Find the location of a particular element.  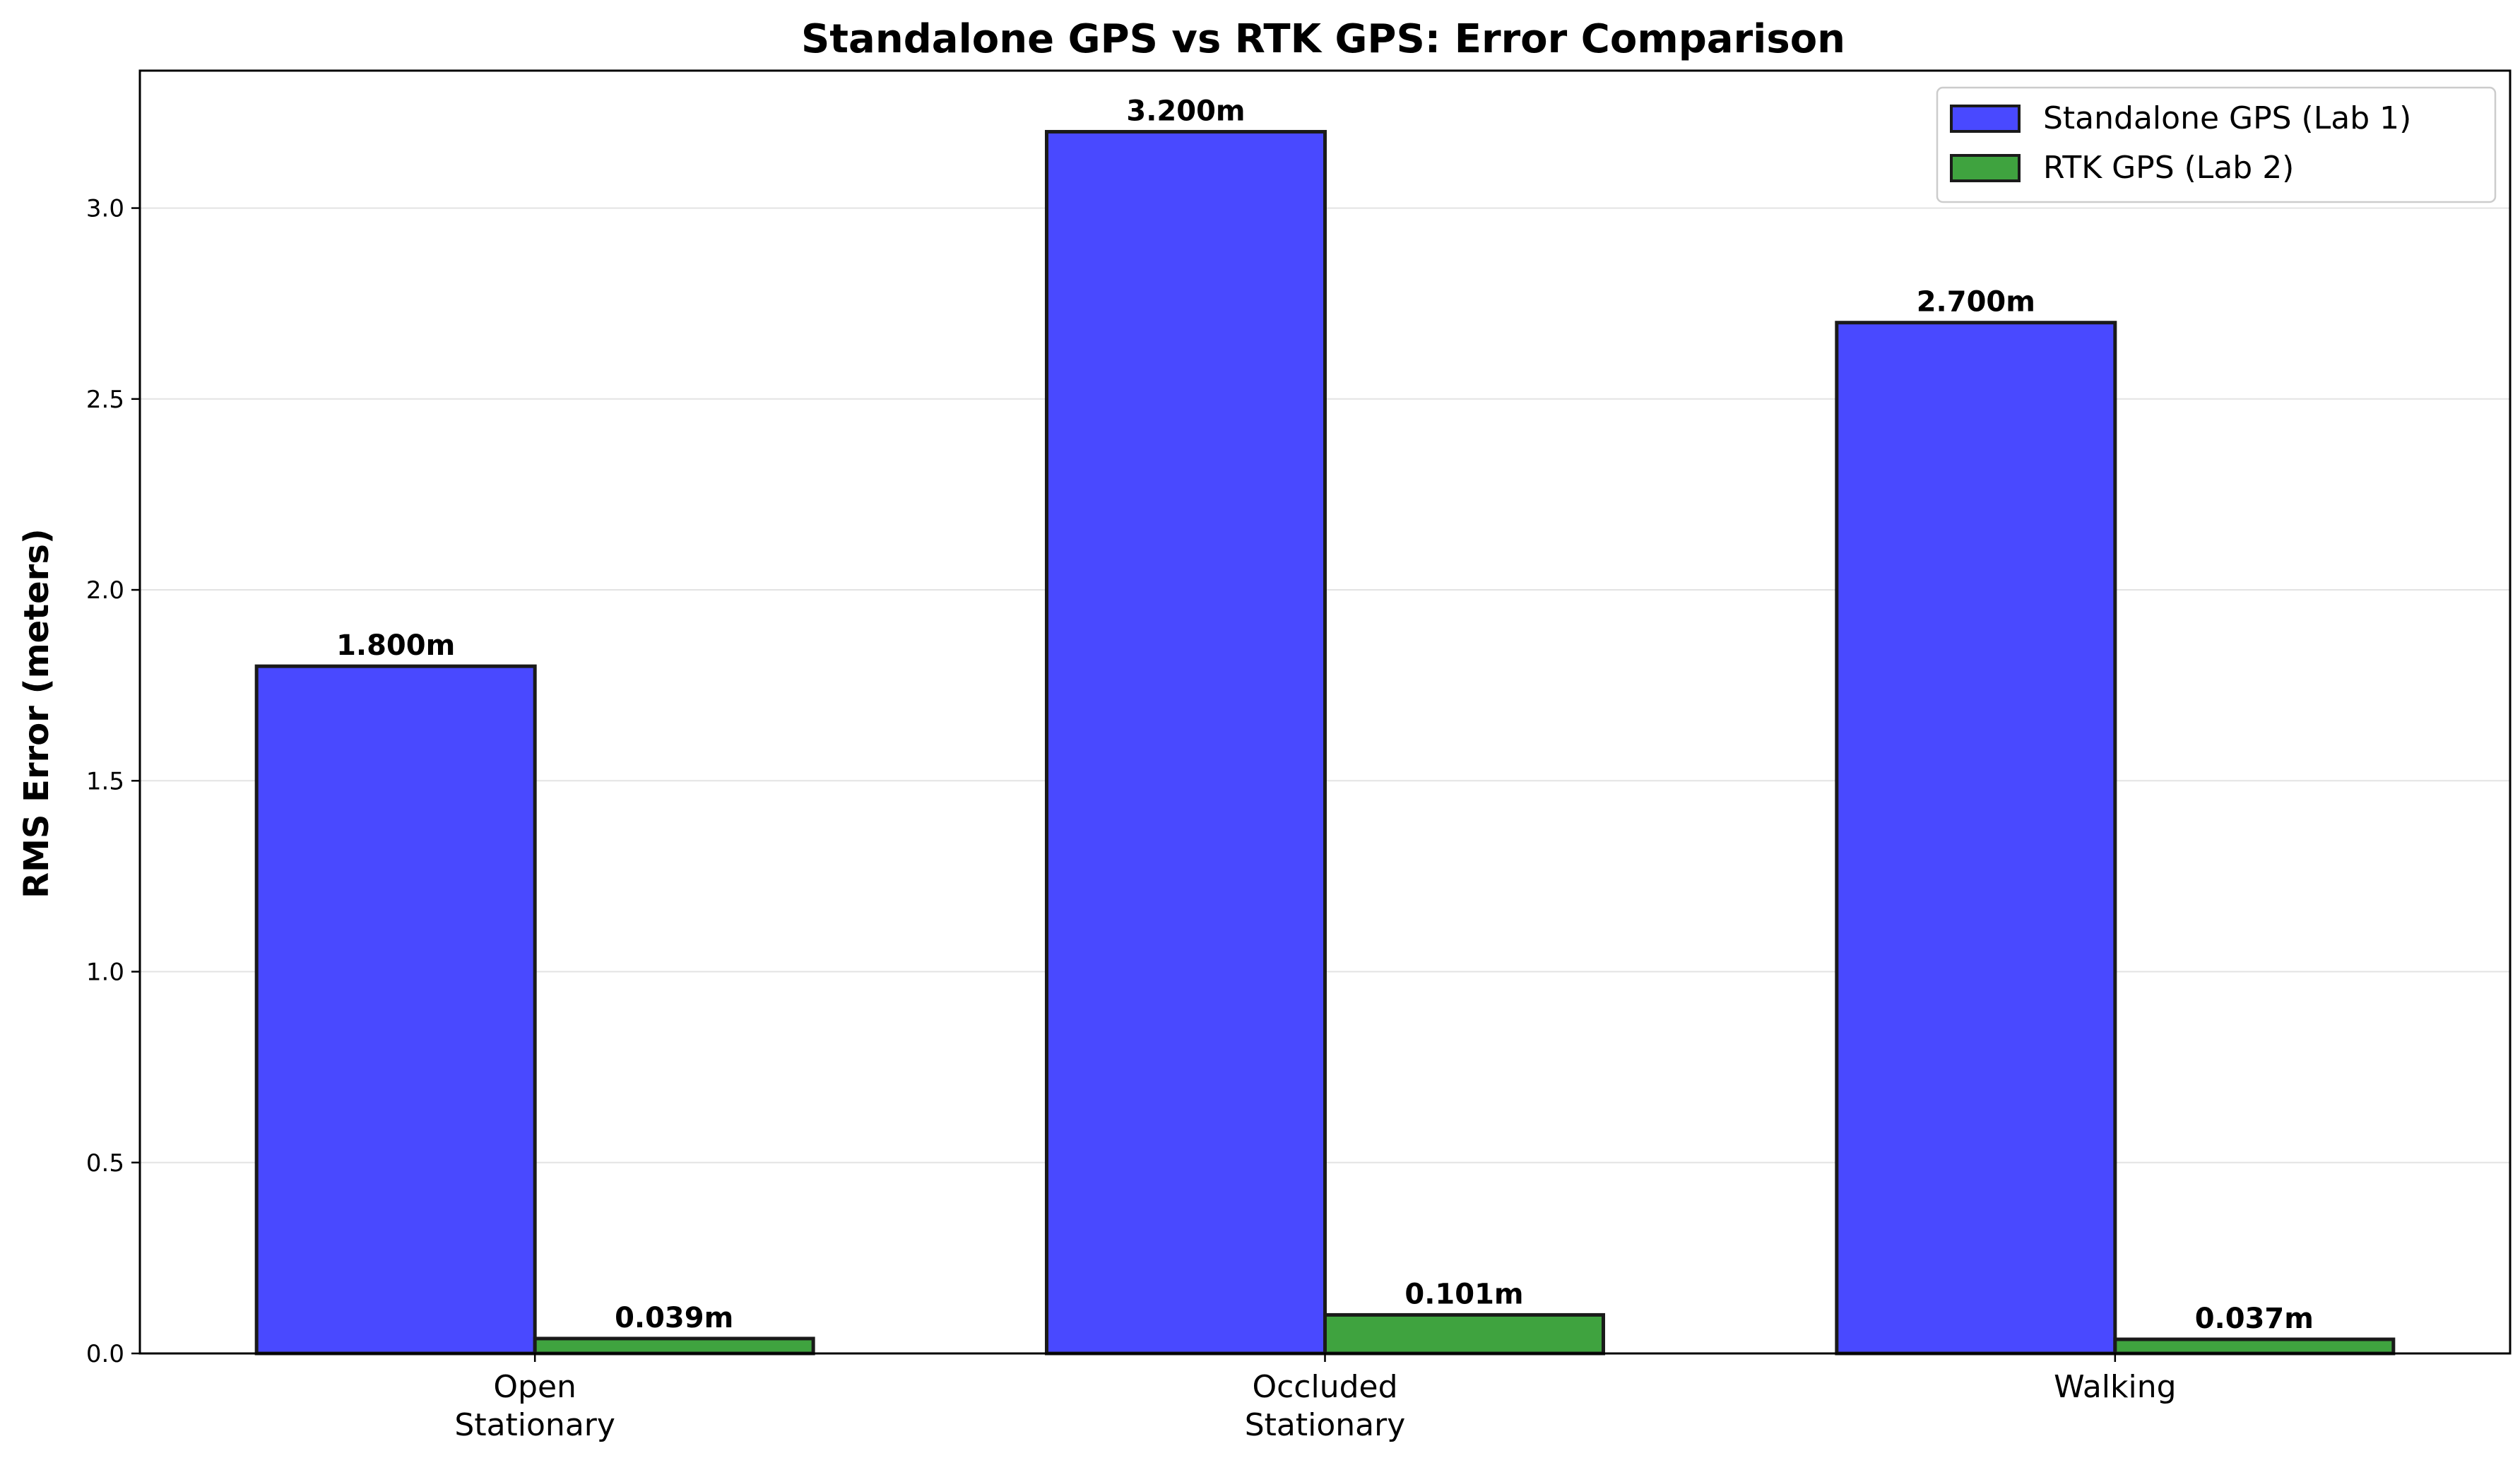

y-tick-label: 0.5 is located at coordinates (105, 1163).